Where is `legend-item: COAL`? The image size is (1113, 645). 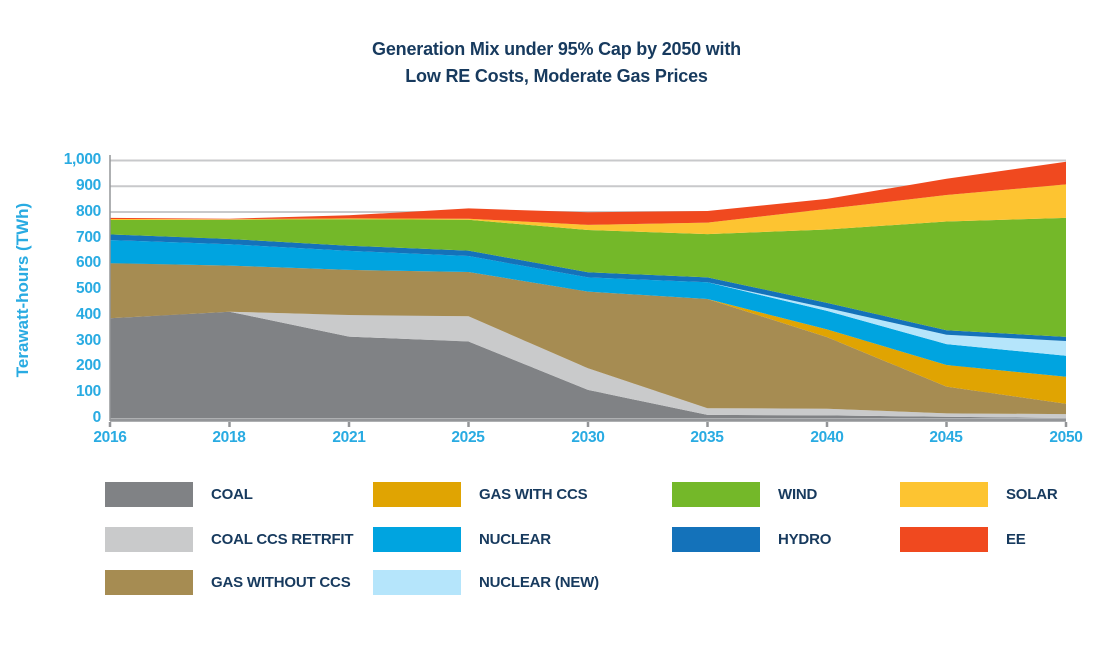 legend-item: COAL is located at coordinates (179, 494).